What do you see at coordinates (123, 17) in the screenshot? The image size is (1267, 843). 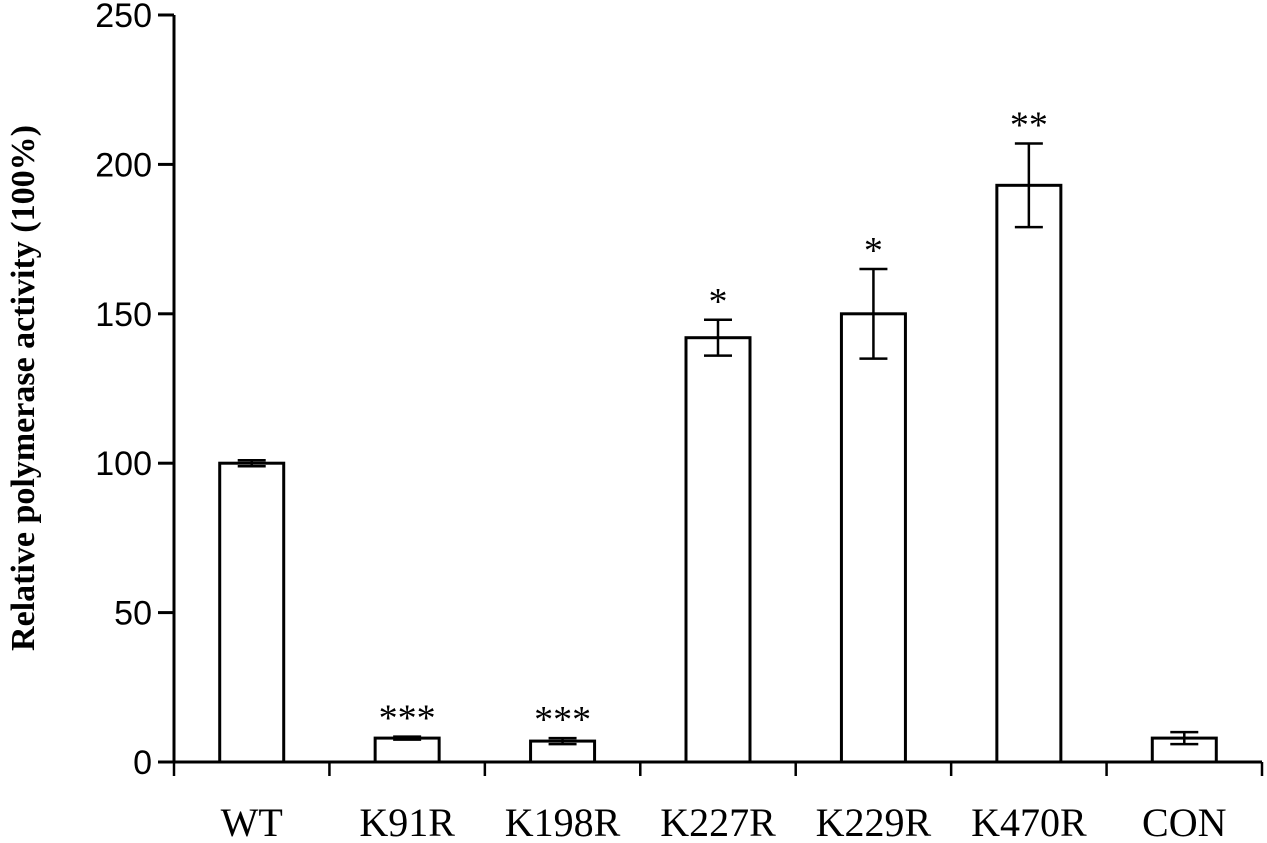 I see `y-tick-label: 250` at bounding box center [123, 17].